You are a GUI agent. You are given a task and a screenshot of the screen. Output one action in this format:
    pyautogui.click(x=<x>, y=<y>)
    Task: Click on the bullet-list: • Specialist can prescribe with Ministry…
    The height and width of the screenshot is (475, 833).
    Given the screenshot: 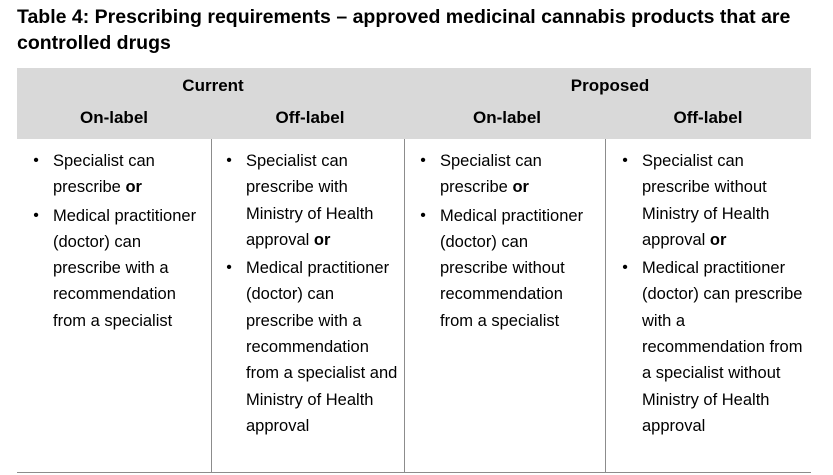 What is the action you would take?
    pyautogui.click(x=311, y=294)
    